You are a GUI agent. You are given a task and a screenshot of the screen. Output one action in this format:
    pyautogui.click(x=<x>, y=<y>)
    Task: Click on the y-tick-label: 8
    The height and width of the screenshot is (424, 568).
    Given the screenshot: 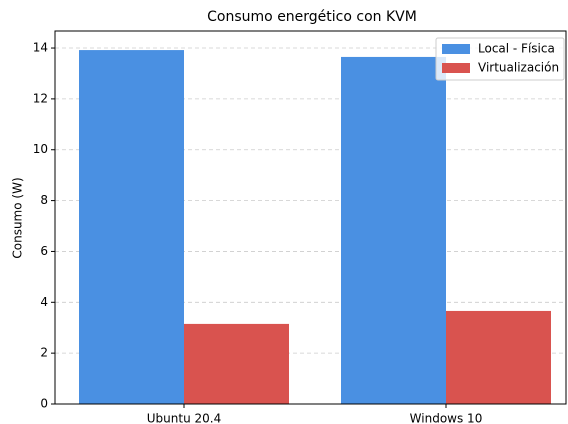 What is the action you would take?
    pyautogui.click(x=44, y=200)
    